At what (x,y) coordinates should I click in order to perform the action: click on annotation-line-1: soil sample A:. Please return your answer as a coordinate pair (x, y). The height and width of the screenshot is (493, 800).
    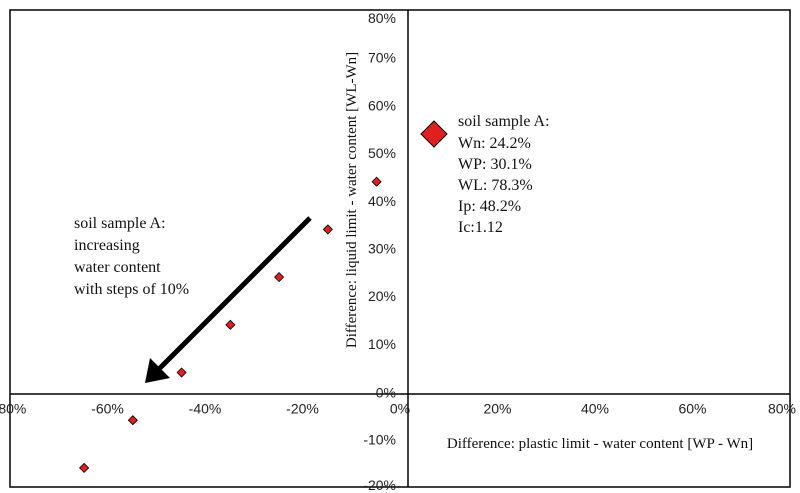
    Looking at the image, I should click on (120, 223).